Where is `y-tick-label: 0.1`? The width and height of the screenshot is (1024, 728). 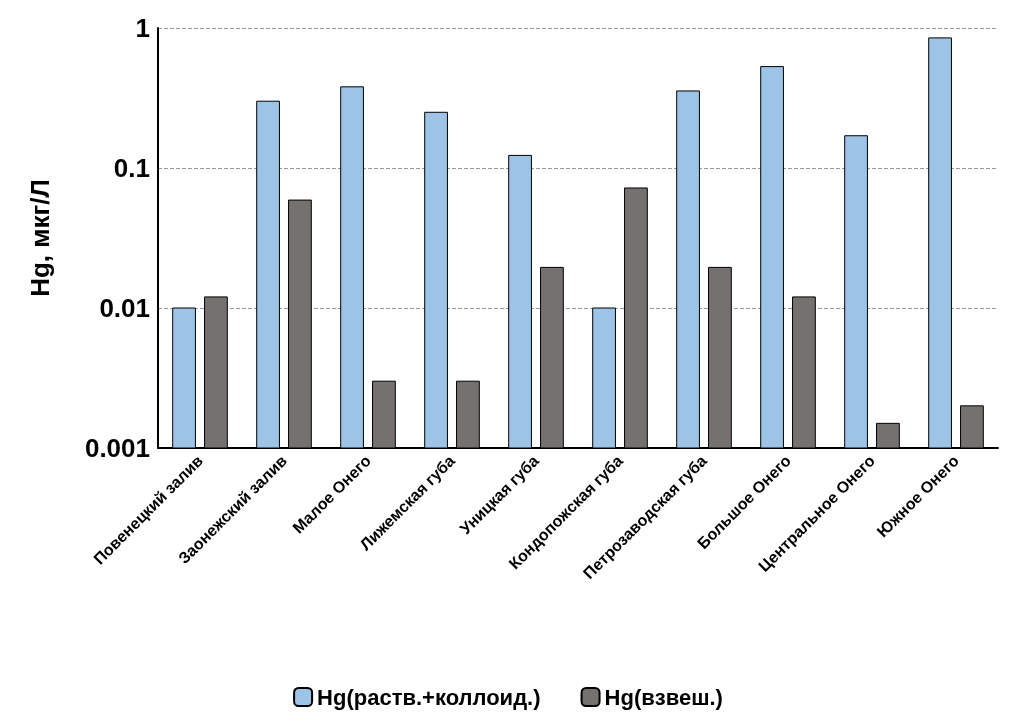 y-tick-label: 0.1 is located at coordinates (131, 168).